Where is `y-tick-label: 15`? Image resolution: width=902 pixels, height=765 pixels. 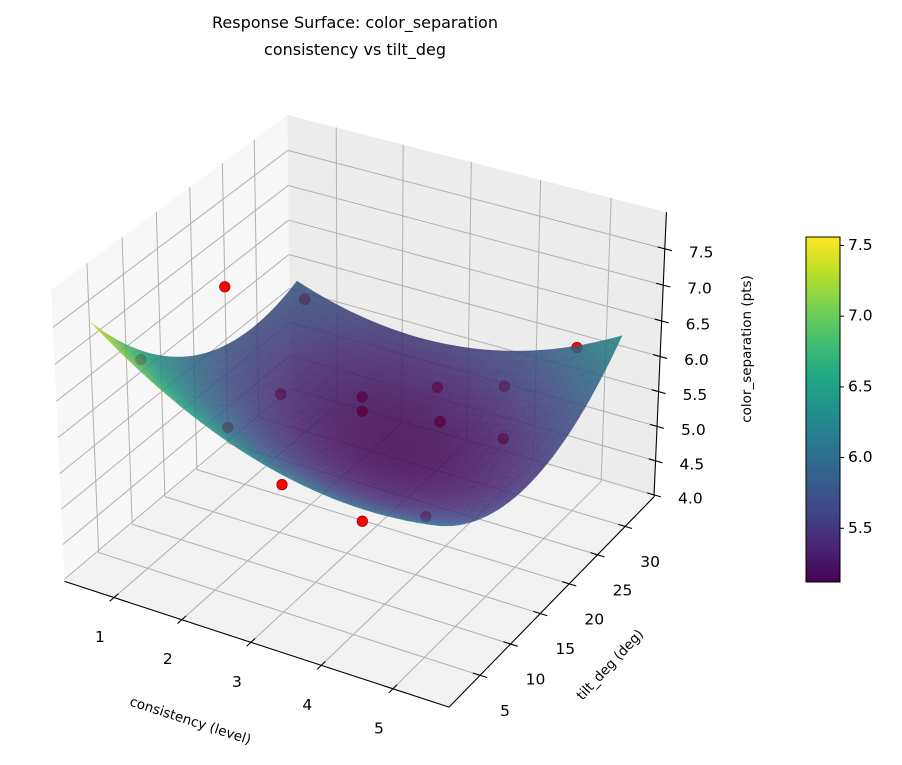 y-tick-label: 15 is located at coordinates (565, 649).